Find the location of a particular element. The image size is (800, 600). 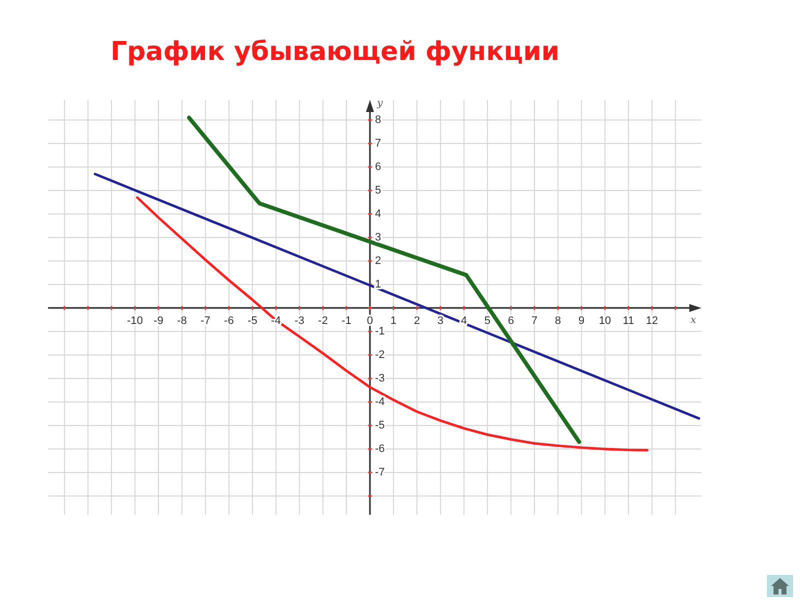

x-tick-label: -7 is located at coordinates (205, 320).